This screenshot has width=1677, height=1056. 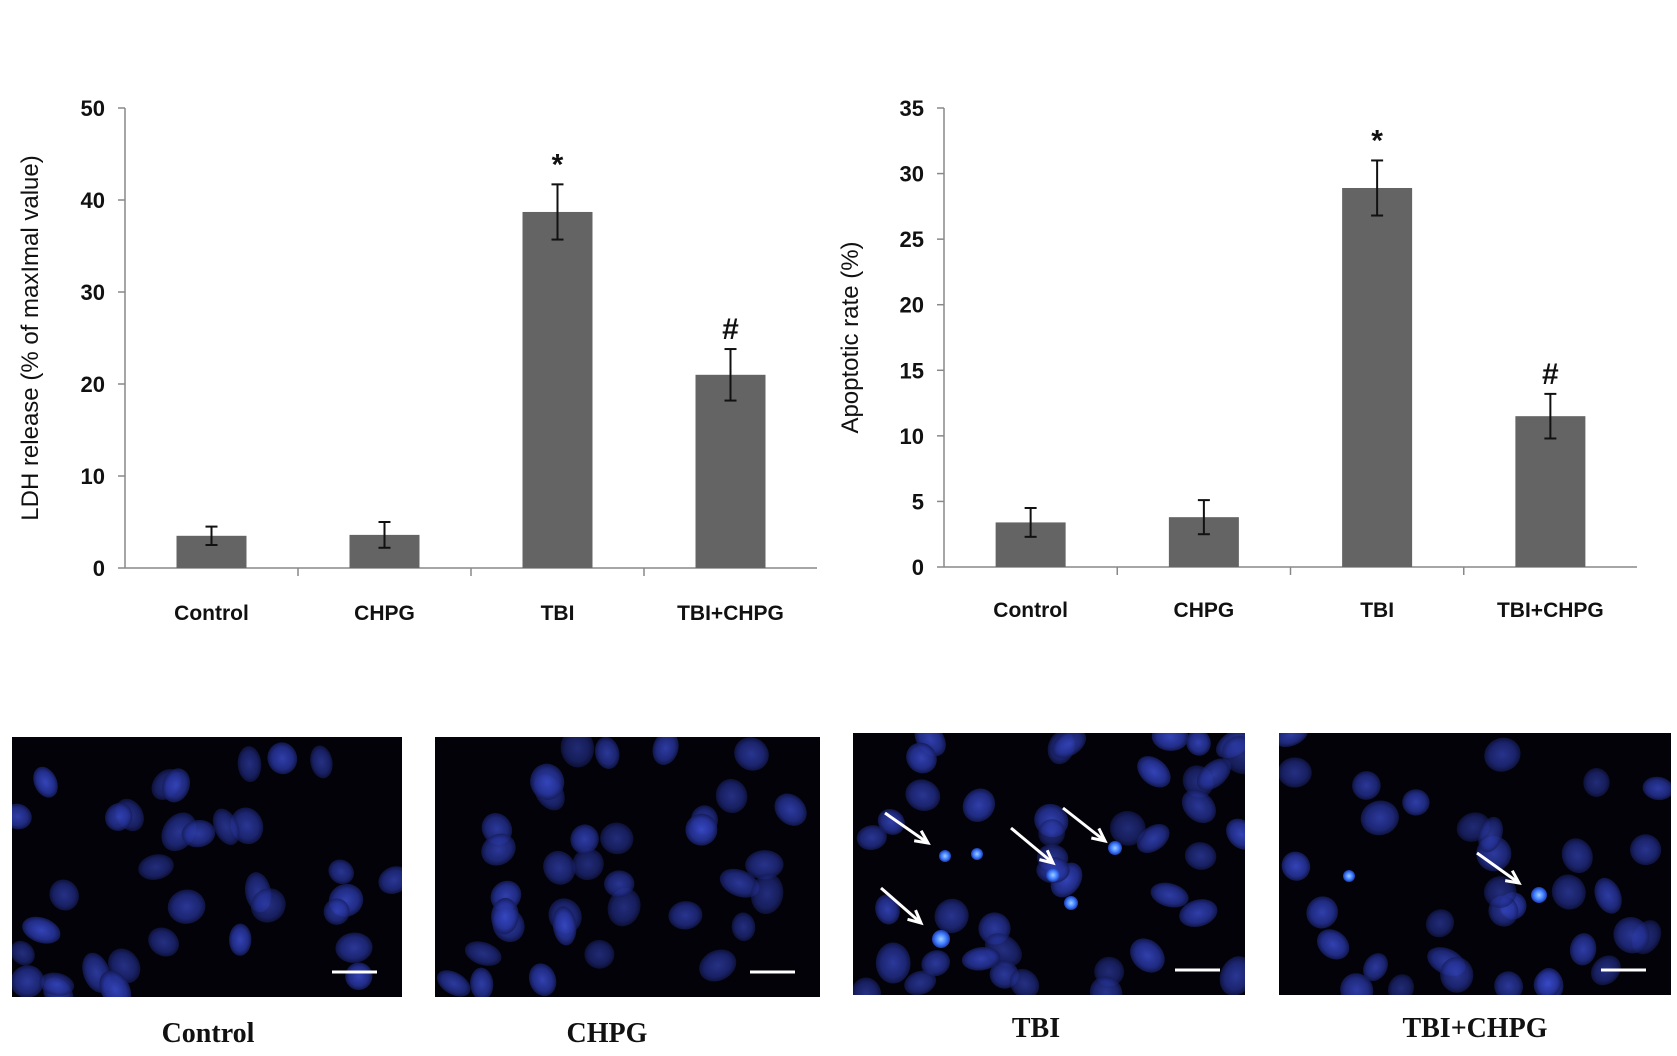 I want to click on category-label: CHPG, so click(x=1204, y=610).